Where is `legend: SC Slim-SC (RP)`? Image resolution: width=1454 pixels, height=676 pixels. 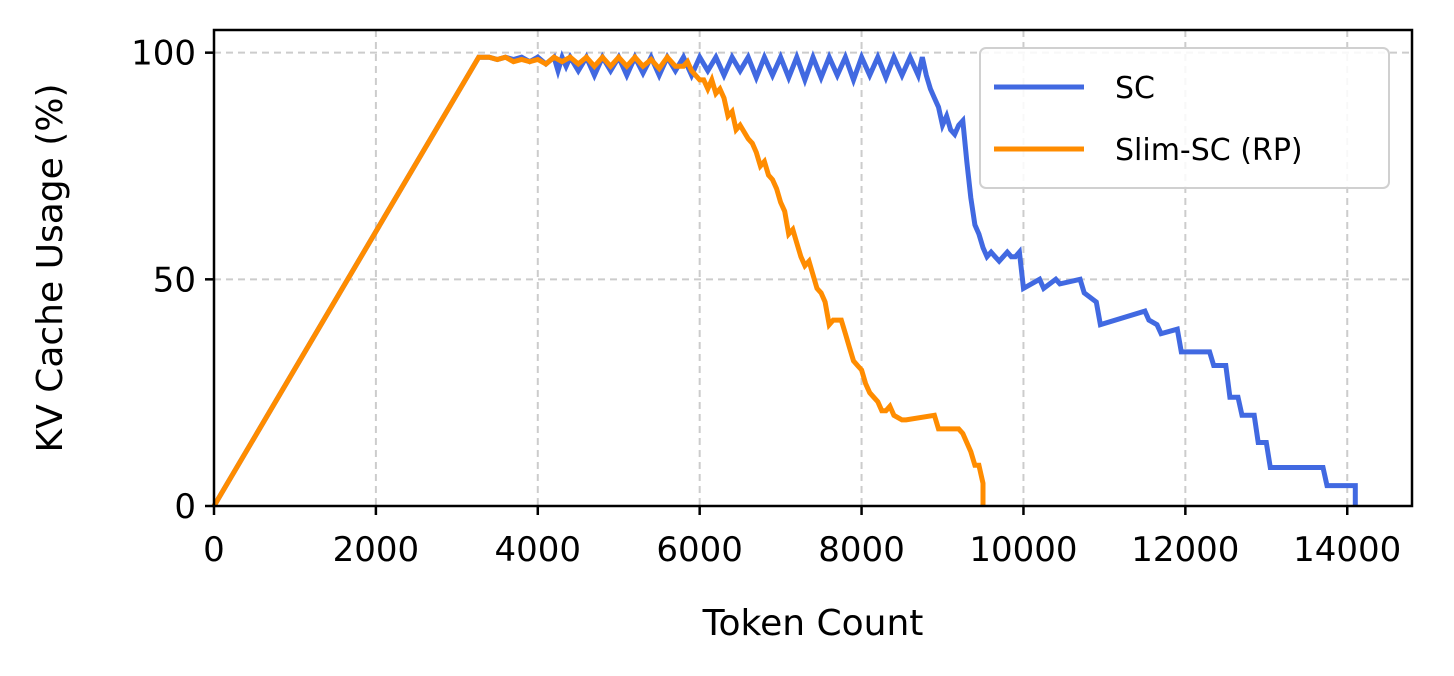
legend: SC Slim-SC (RP) is located at coordinates (1184, 118).